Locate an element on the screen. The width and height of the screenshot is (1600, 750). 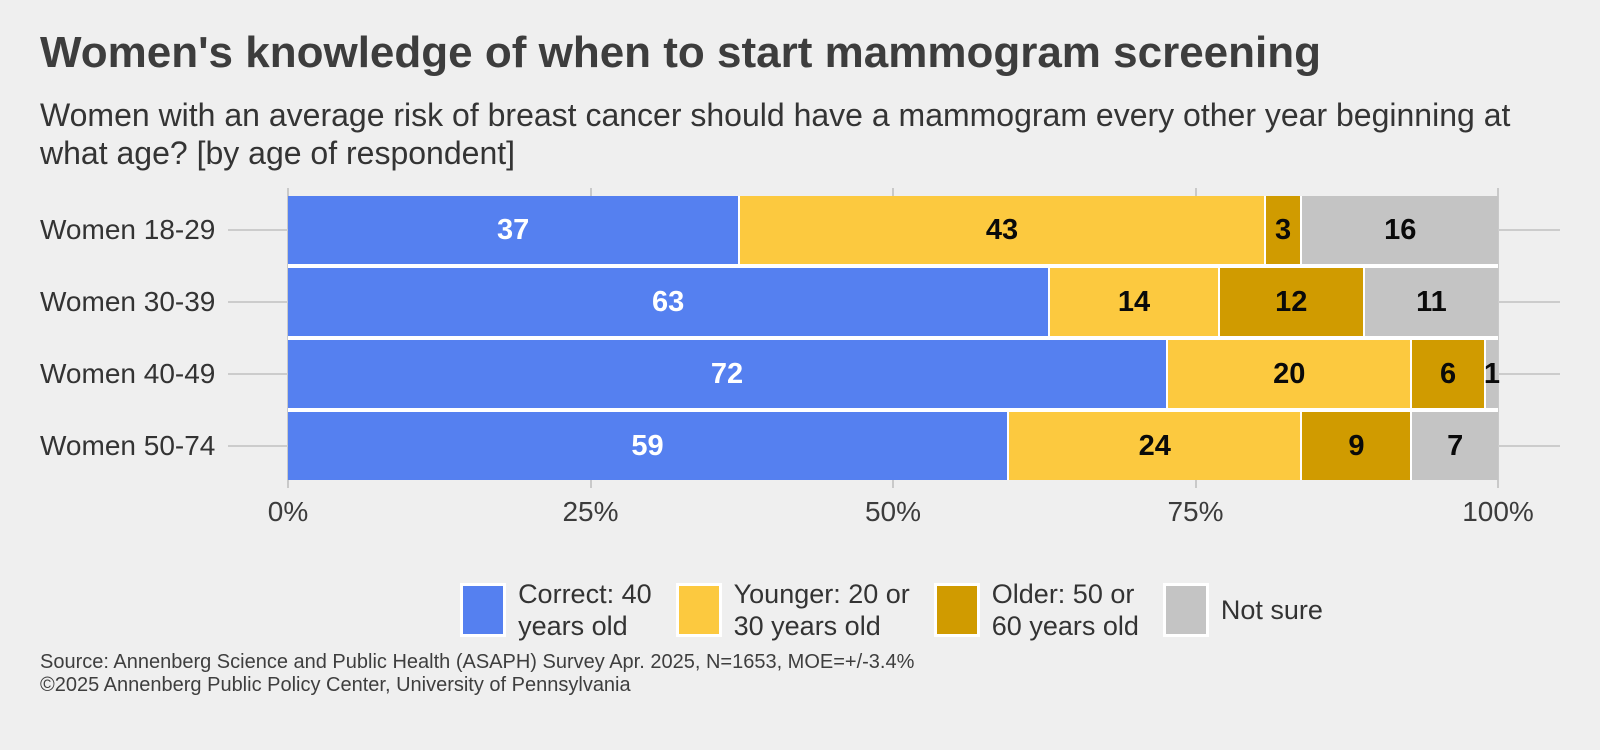
x-tick-label: 75% is located at coordinates (1195, 511).